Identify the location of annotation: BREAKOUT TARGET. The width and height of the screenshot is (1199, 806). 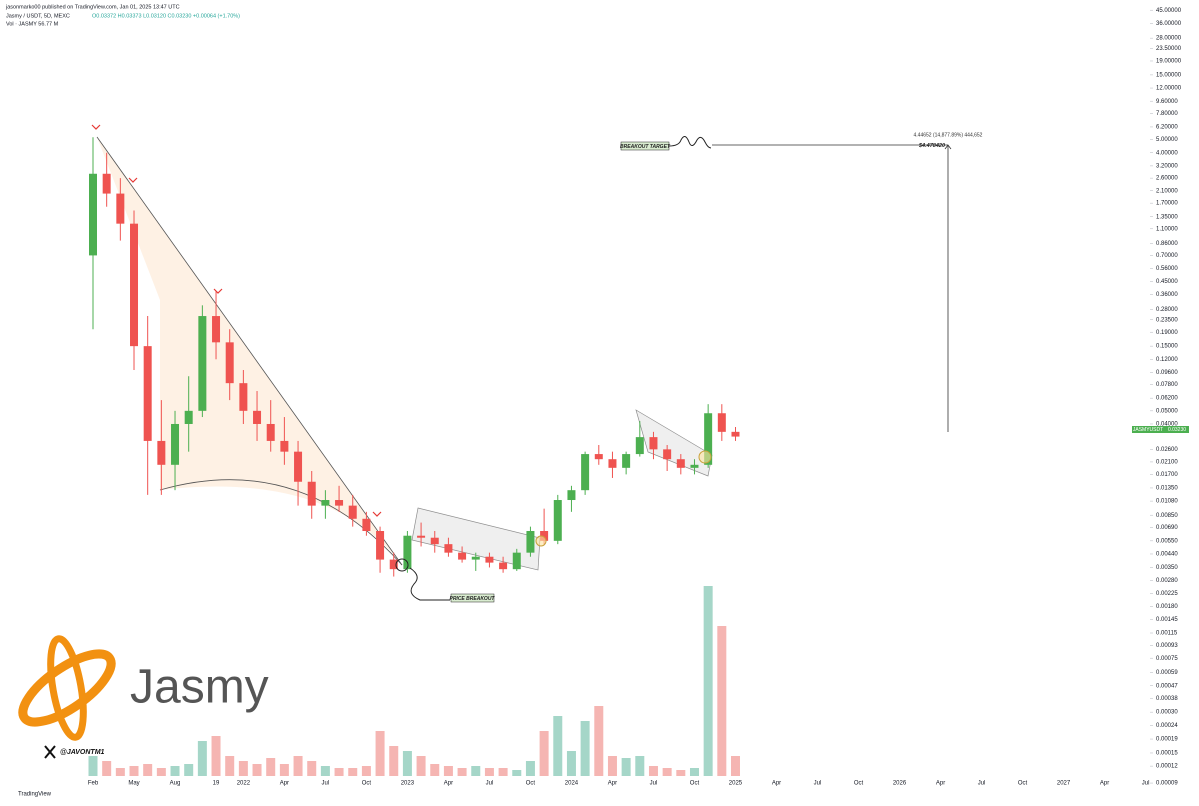
(645, 147).